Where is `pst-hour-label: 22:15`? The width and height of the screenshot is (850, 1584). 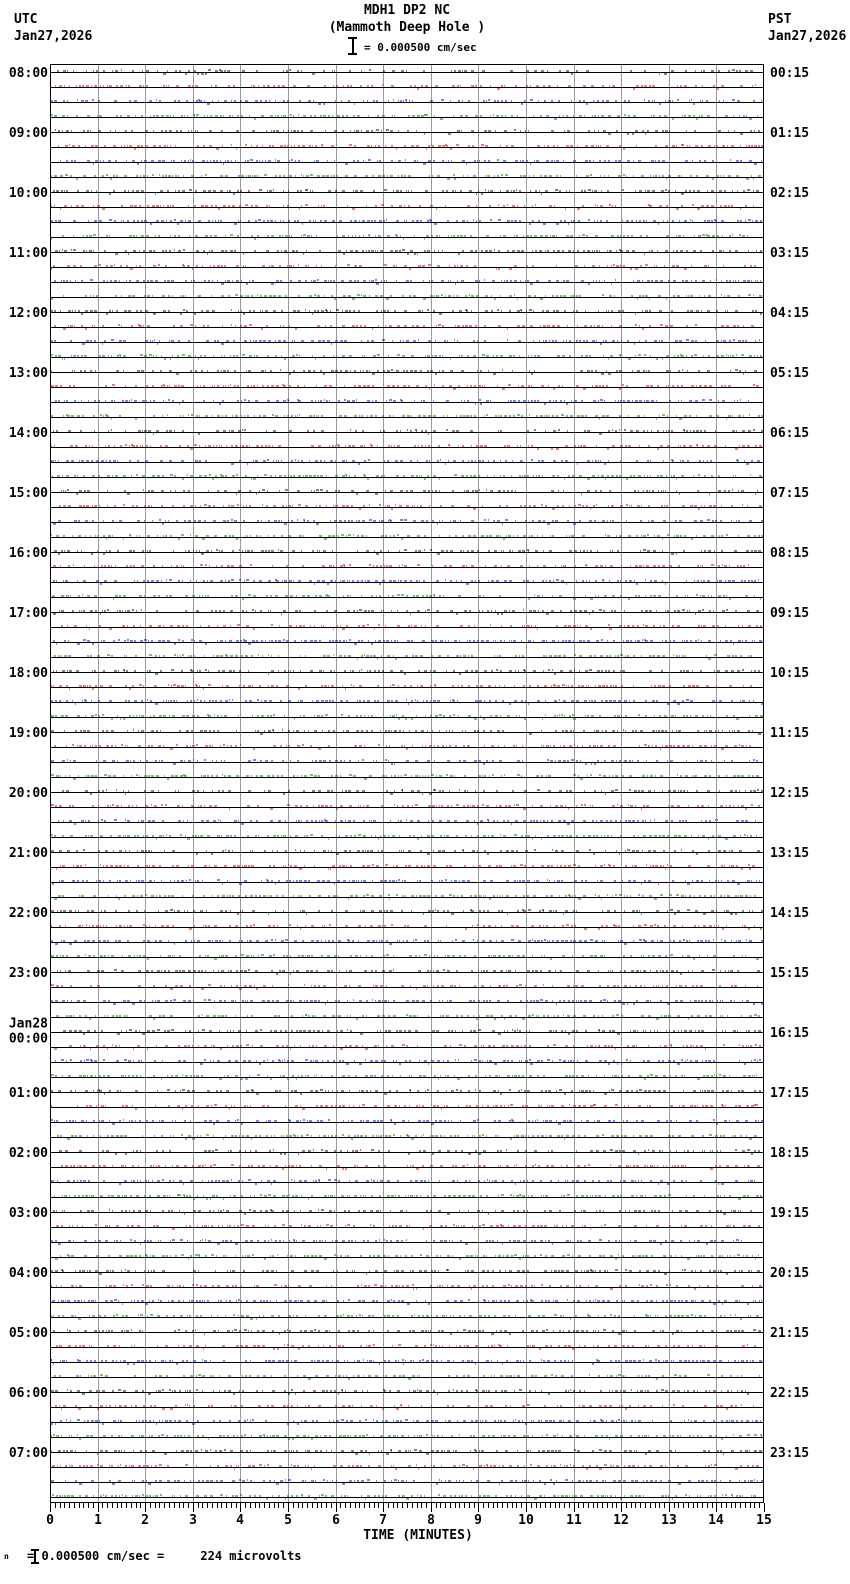
pst-hour-label: 22:15 is located at coordinates (789, 1393).